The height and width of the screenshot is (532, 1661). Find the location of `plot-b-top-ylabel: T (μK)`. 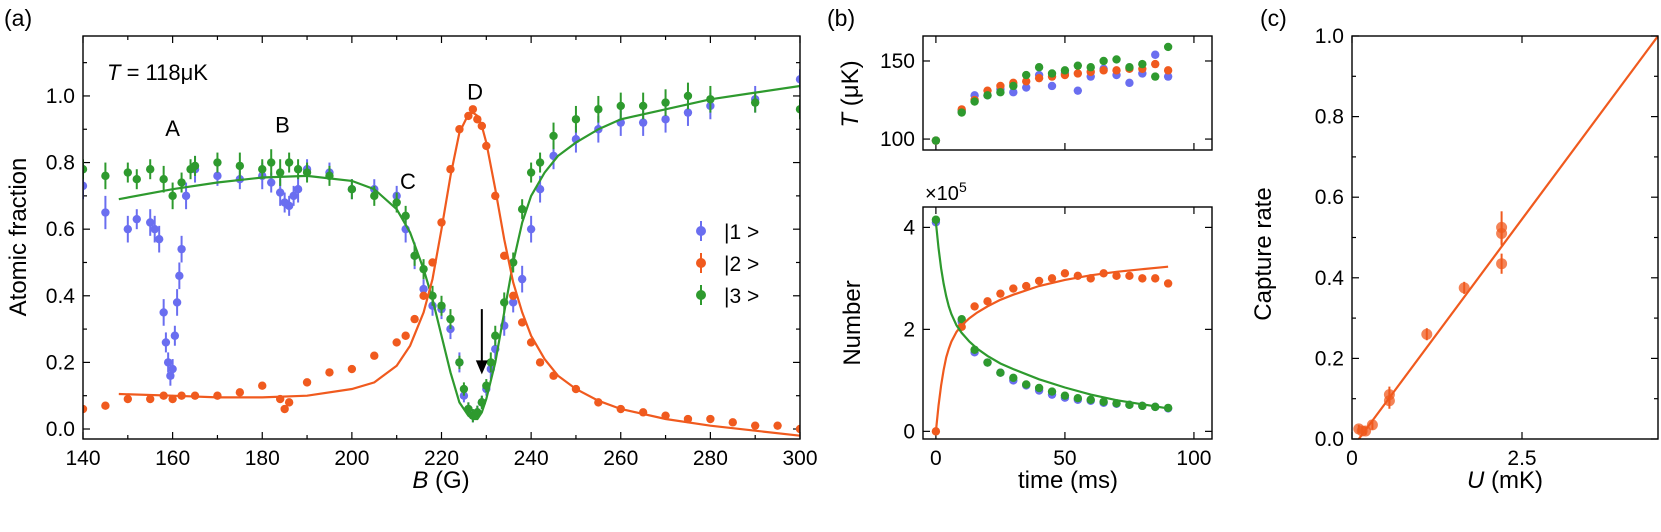

plot-b-top-ylabel: T (μK) is located at coordinates (850, 93).